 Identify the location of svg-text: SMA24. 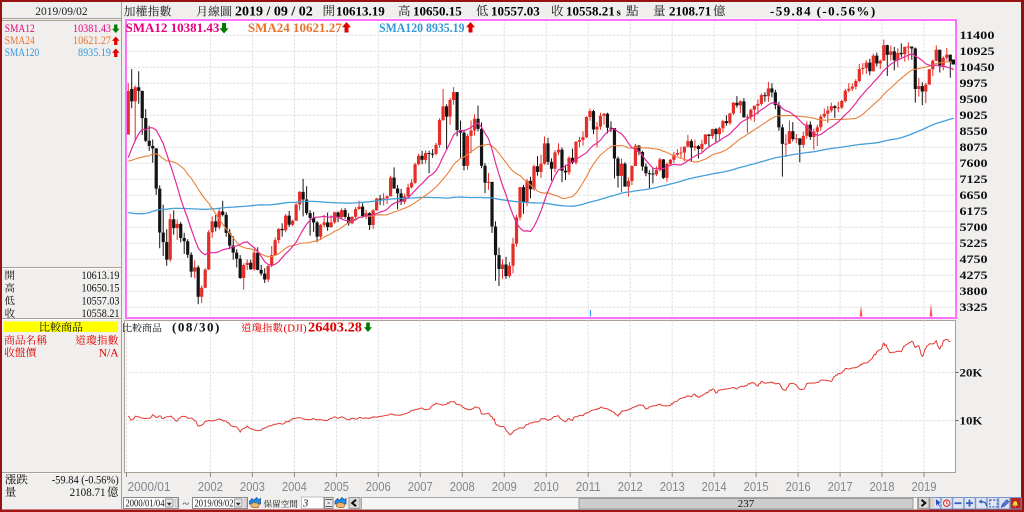
(20, 41).